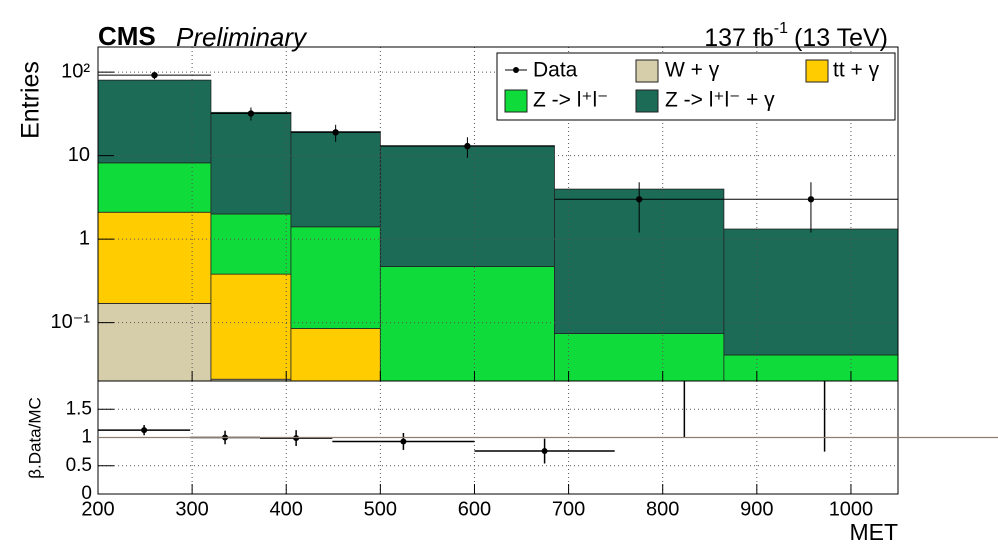  I want to click on x-tick-label: 600, so click(474, 509).